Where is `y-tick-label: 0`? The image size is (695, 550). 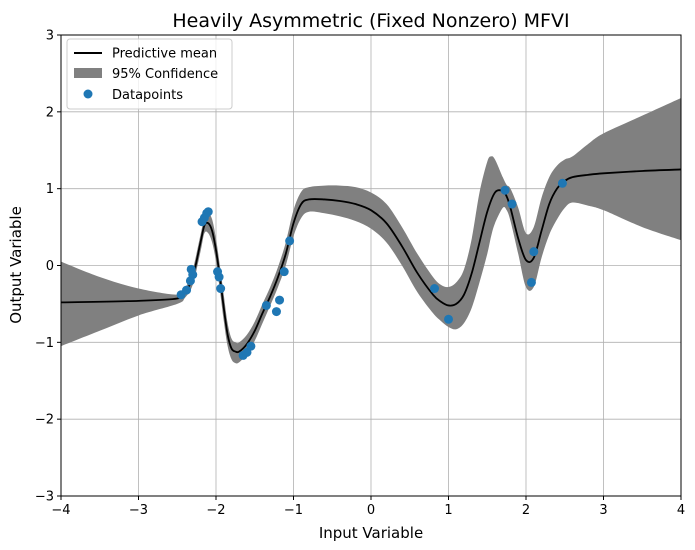 y-tick-label: 0 is located at coordinates (50, 266).